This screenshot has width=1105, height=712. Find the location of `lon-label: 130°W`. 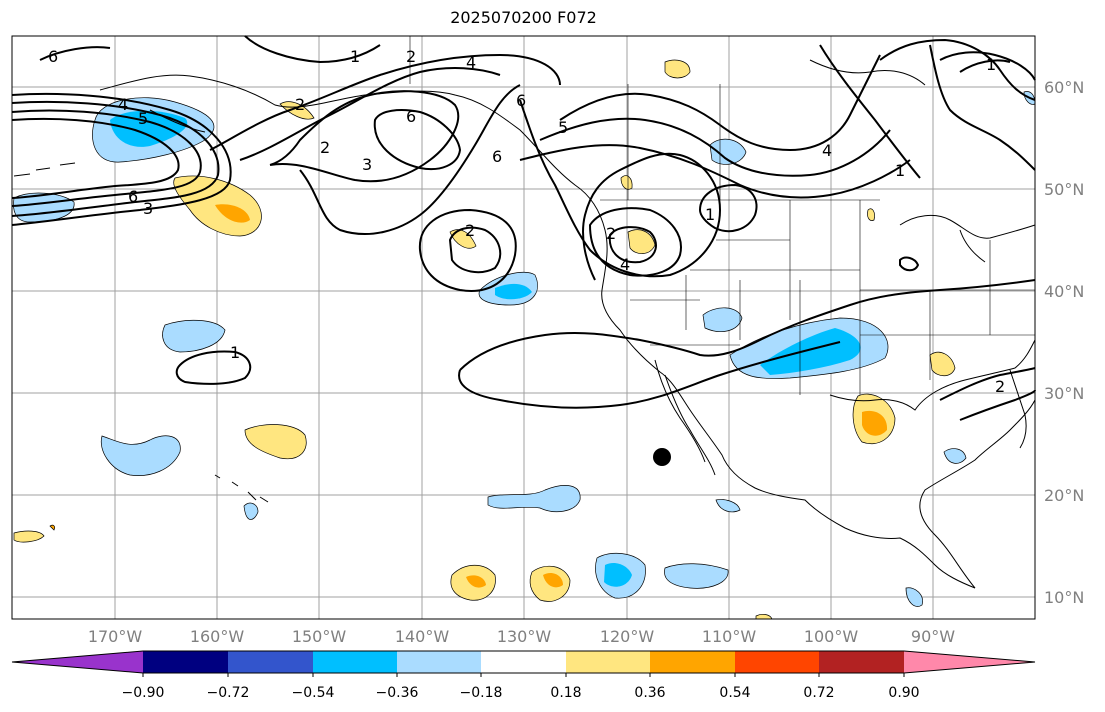

lon-label: 130°W is located at coordinates (524, 636).